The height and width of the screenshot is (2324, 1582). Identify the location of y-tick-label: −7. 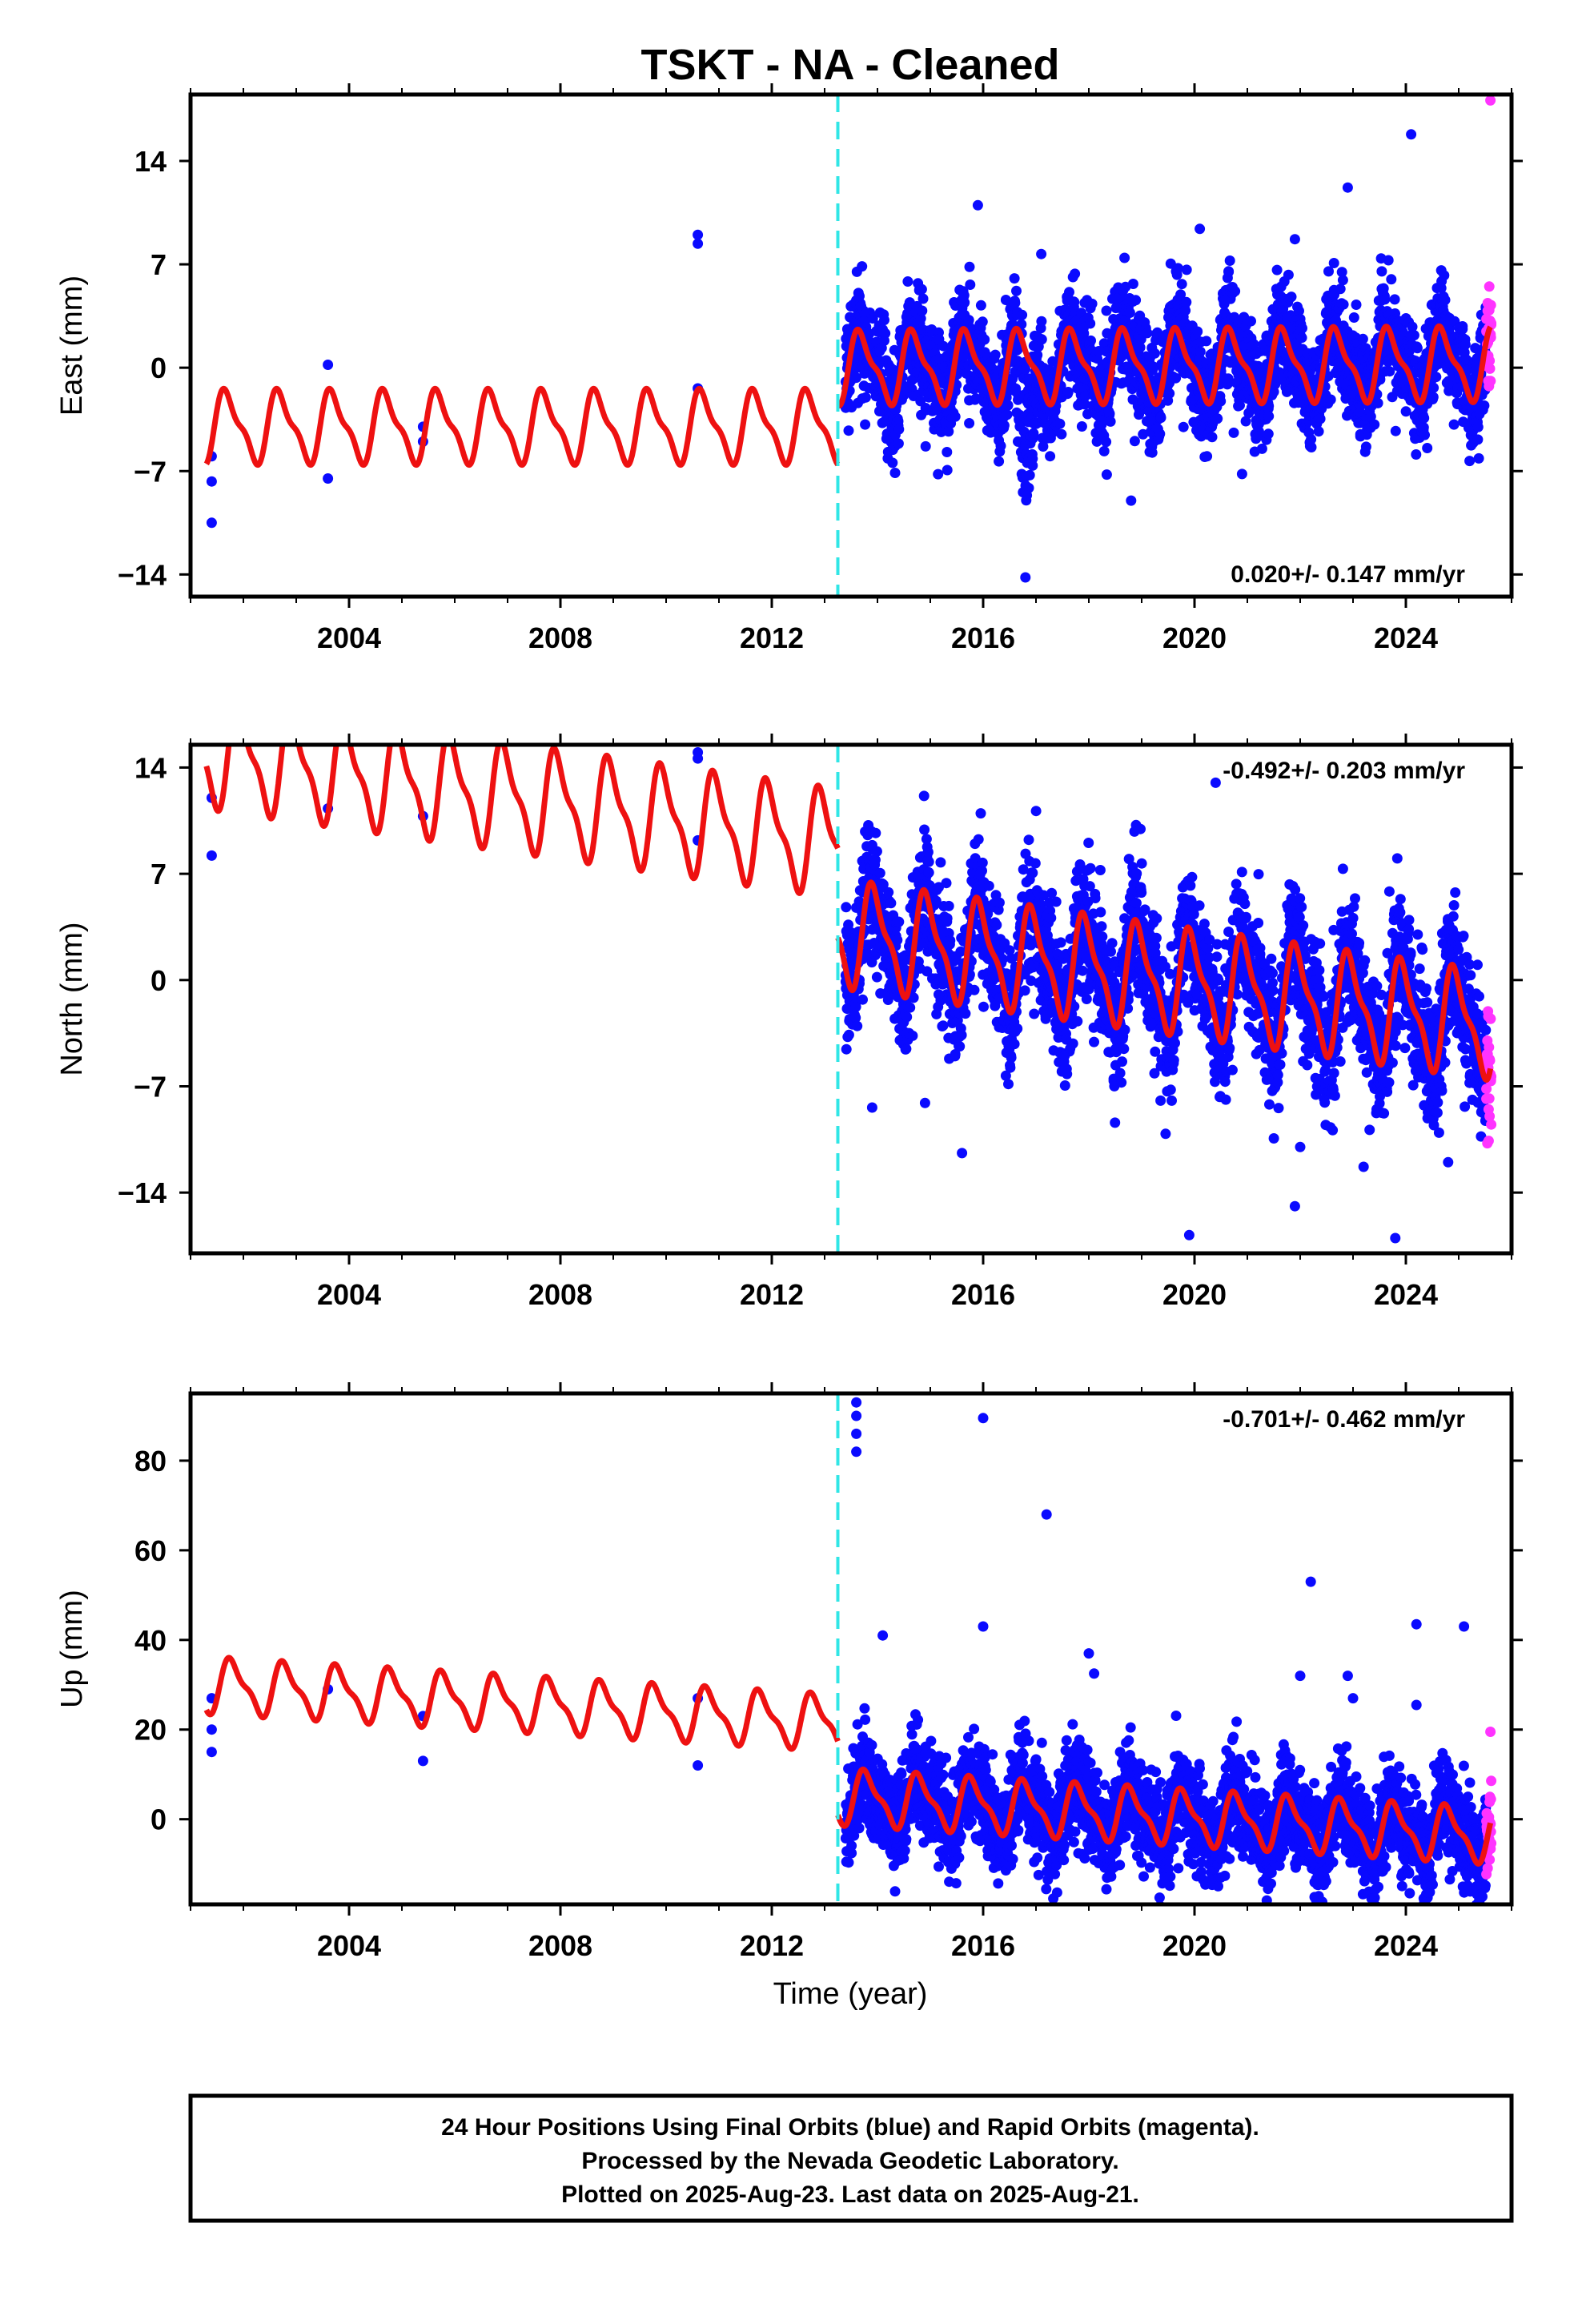
(151, 471).